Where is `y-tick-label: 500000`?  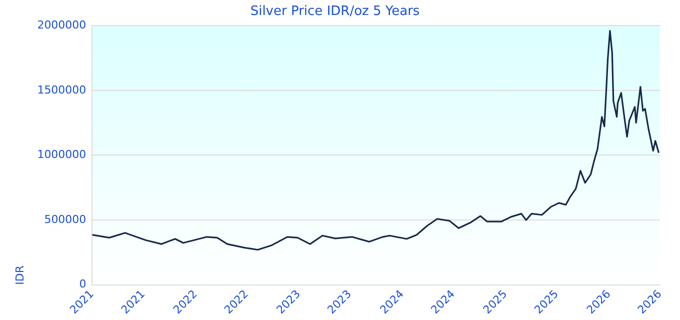 y-tick-label: 500000 is located at coordinates (65, 219).